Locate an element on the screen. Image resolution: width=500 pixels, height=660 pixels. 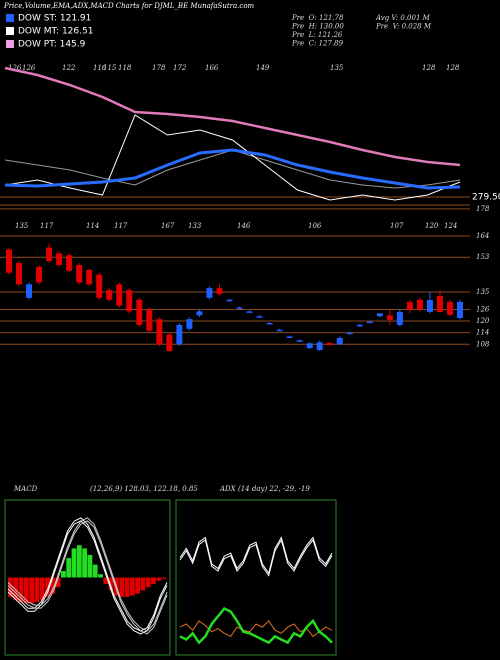
legend-text: DOW PT: 145.9 is located at coordinates (52, 45).